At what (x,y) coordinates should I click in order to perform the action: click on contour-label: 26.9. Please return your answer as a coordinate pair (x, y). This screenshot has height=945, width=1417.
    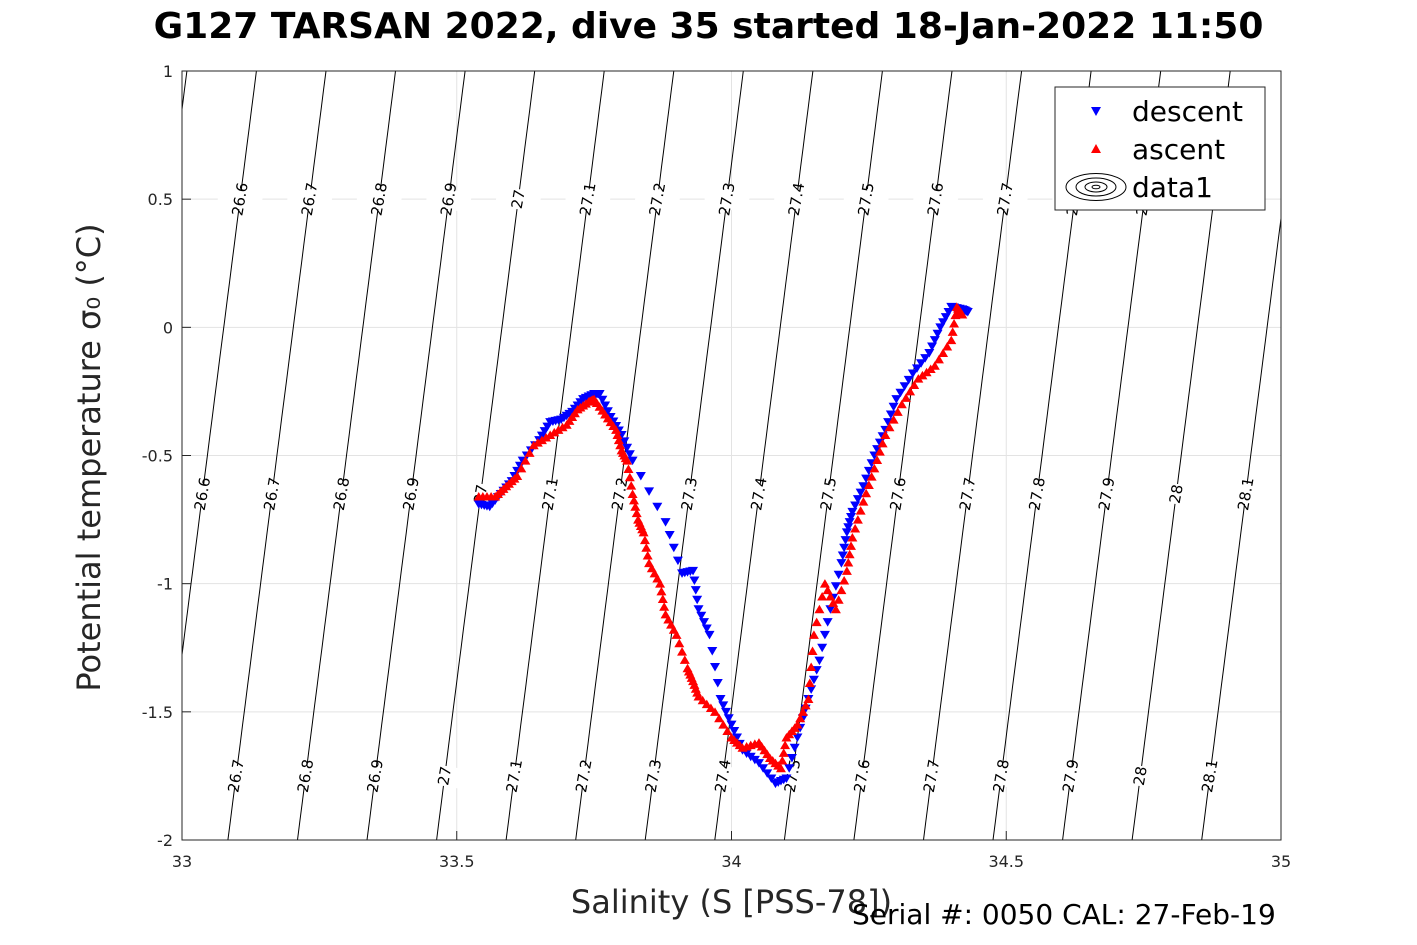
    Looking at the image, I should click on (411, 494).